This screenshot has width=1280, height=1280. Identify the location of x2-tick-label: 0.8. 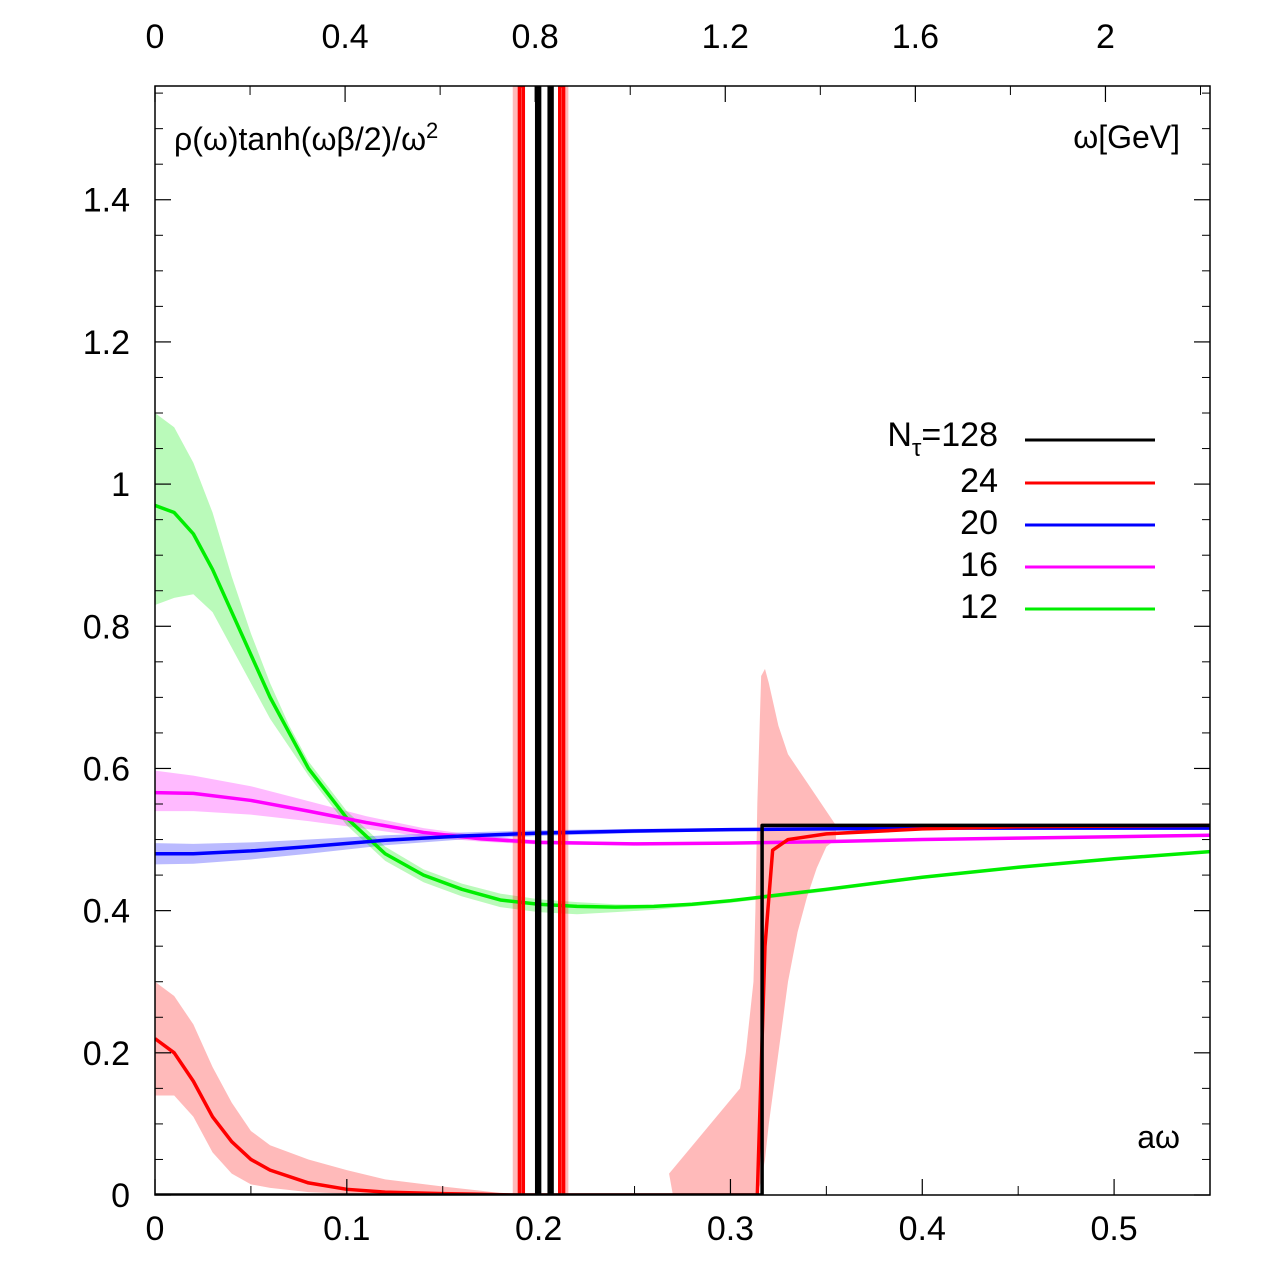
(535, 37).